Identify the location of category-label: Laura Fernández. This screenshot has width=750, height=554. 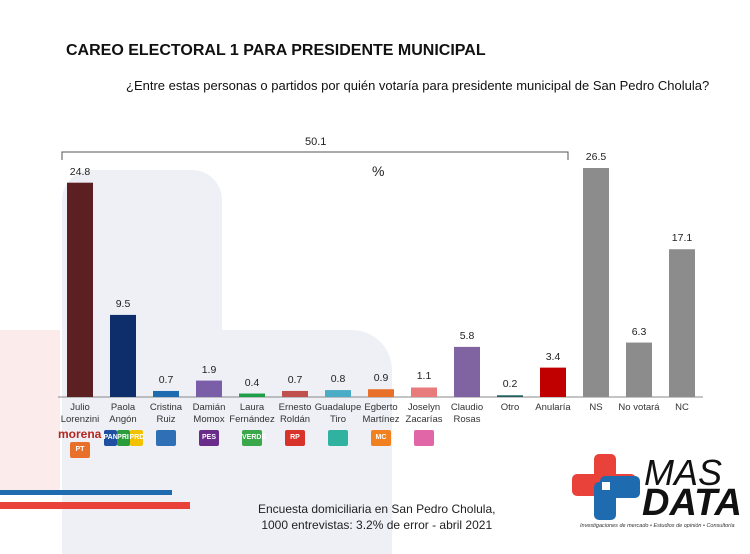
(252, 413).